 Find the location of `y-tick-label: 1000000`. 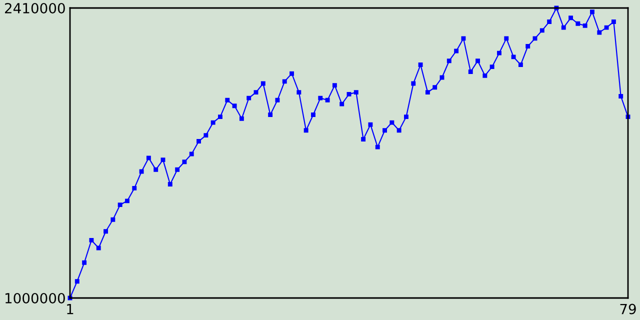

y-tick-label: 1000000 is located at coordinates (35, 298).